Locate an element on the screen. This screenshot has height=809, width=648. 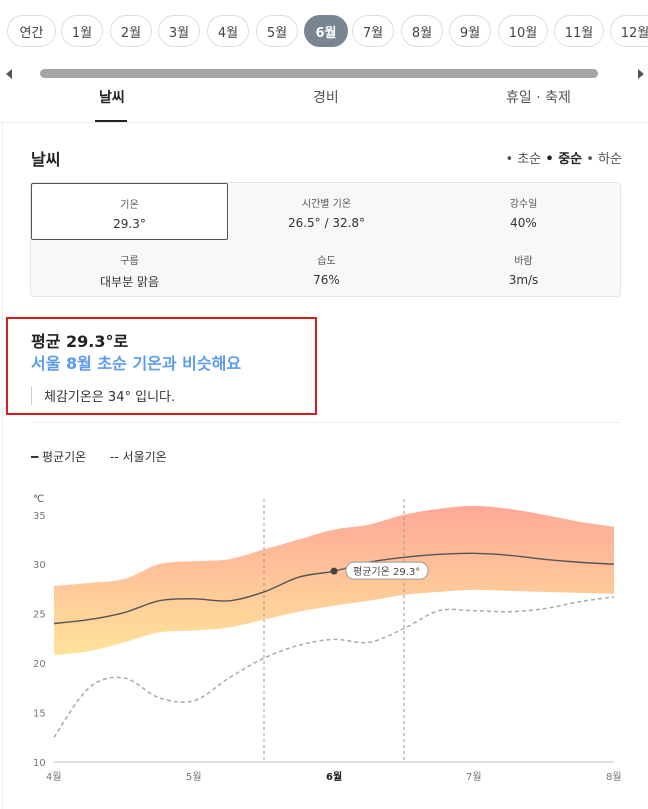
stat-cloud: 구름 대부분 맑음 is located at coordinates (129, 268).